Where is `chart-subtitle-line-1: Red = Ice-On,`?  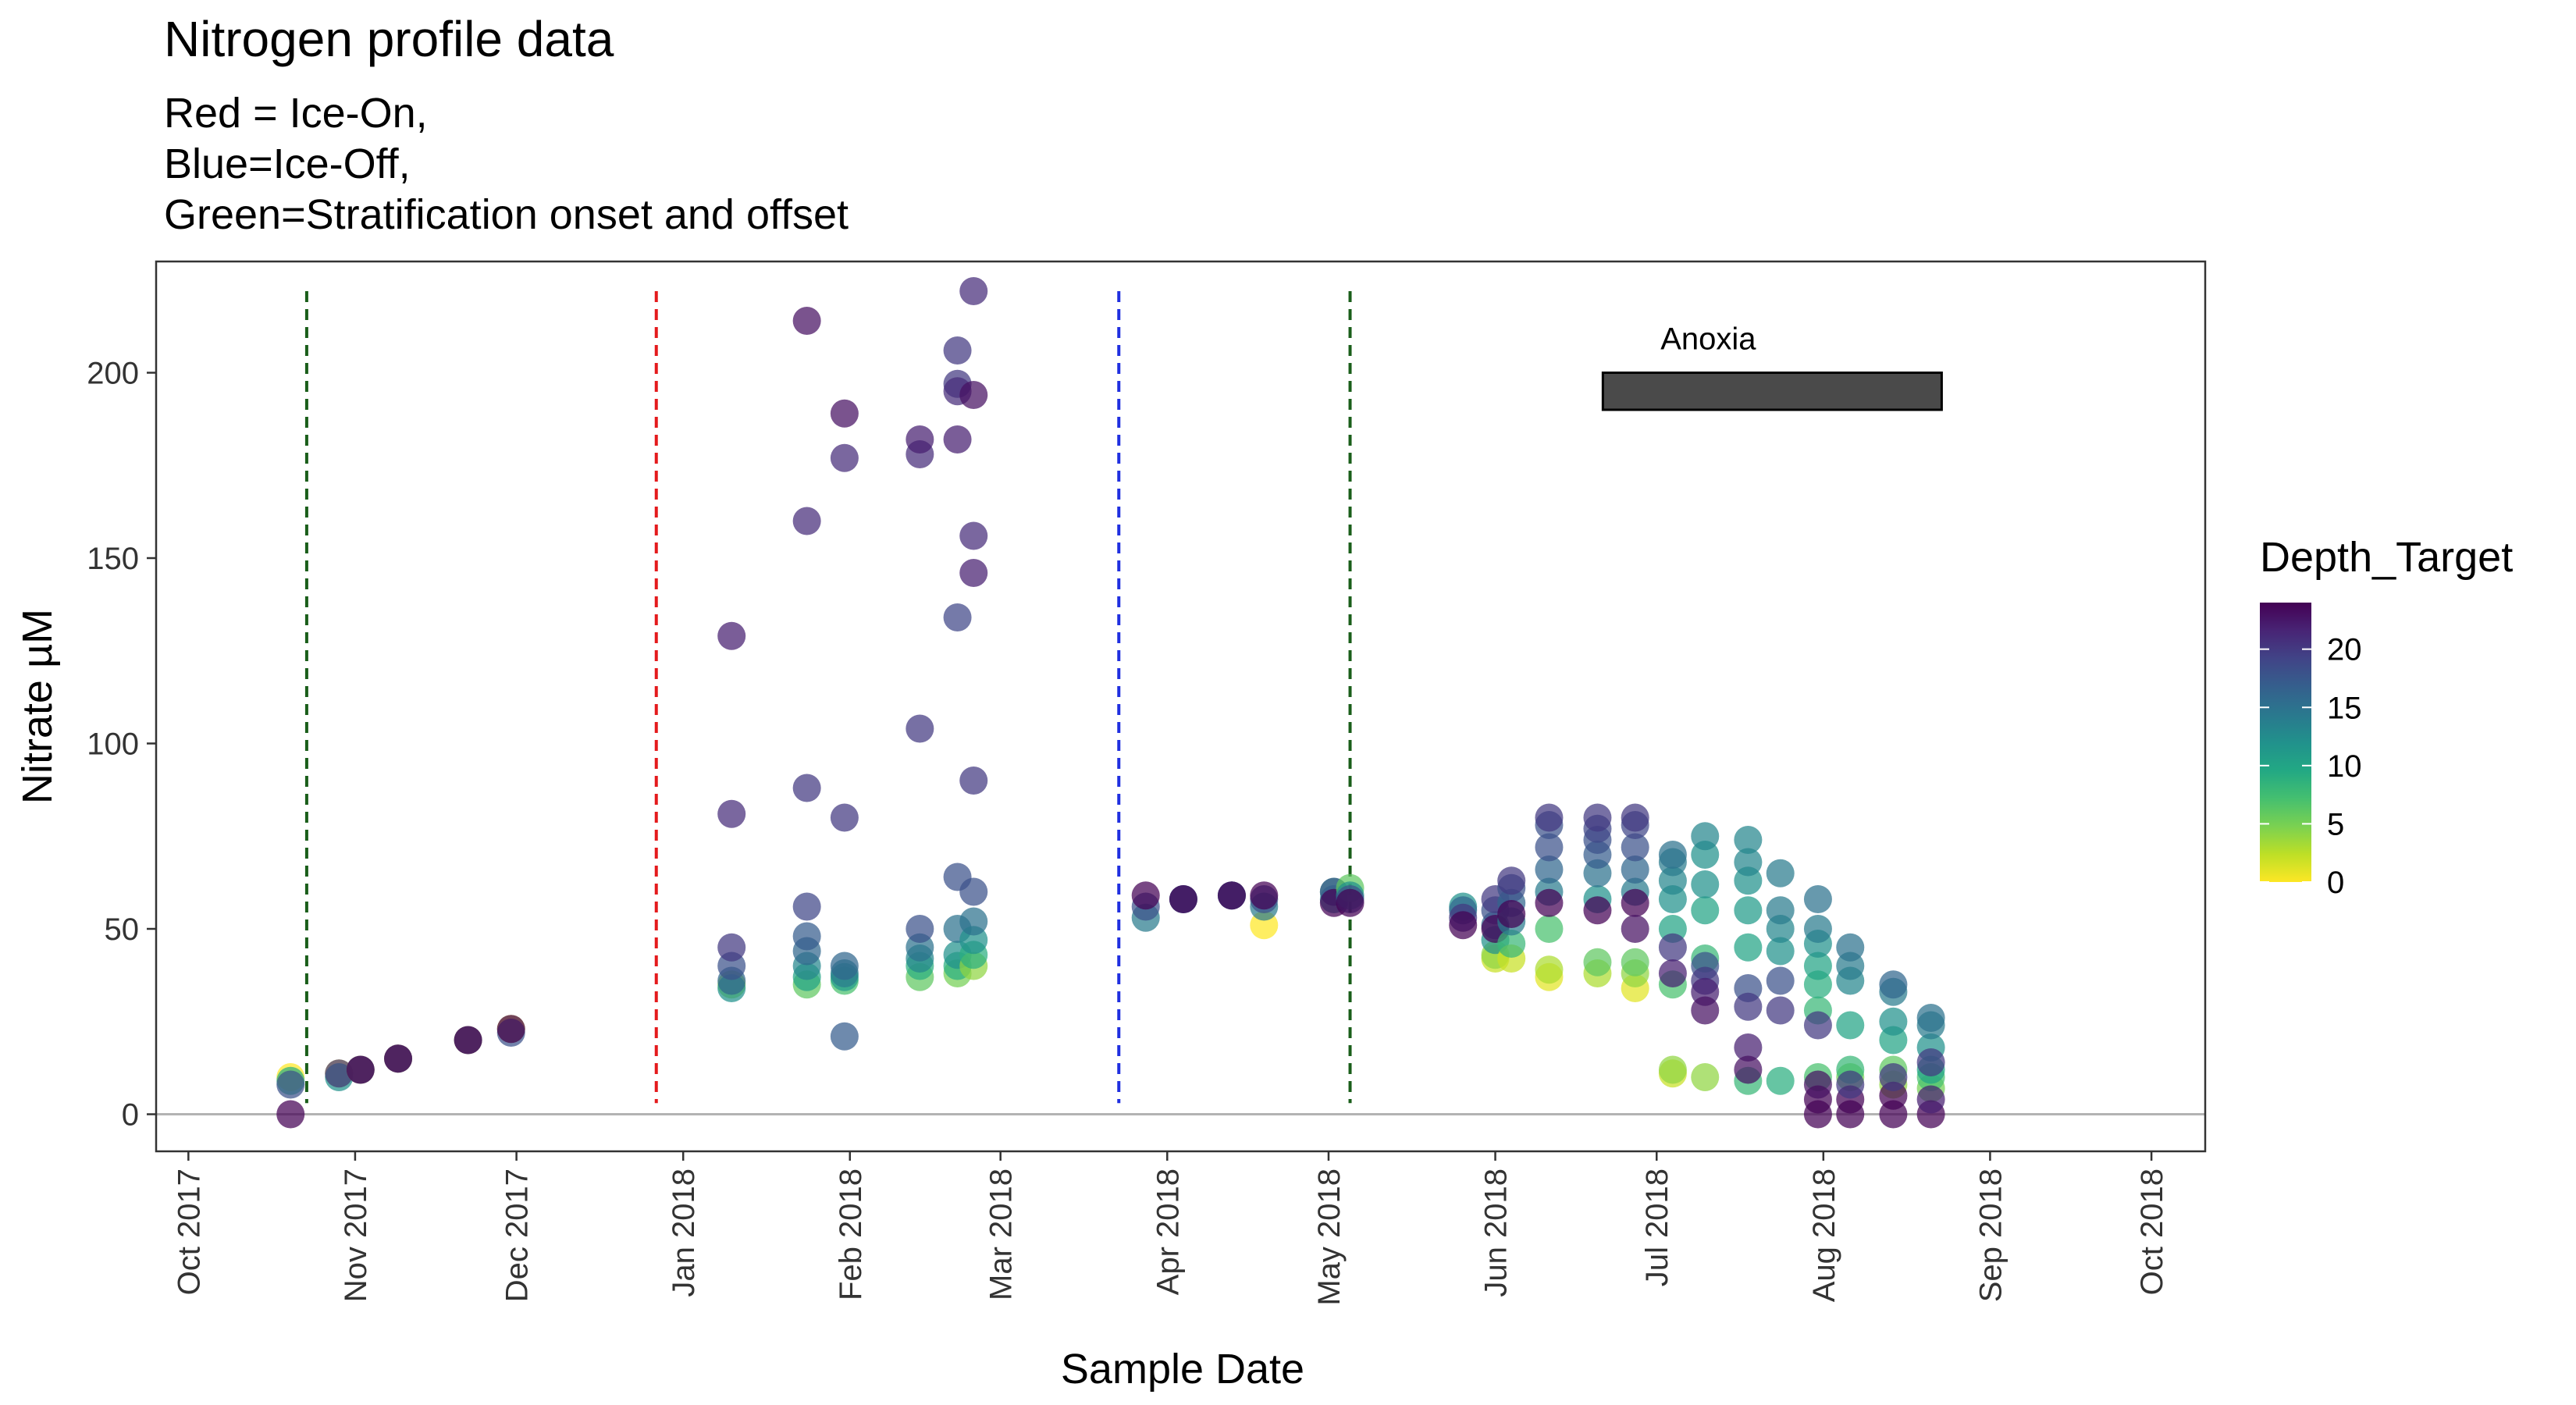 chart-subtitle-line-1: Red = Ice-On, is located at coordinates (296, 113).